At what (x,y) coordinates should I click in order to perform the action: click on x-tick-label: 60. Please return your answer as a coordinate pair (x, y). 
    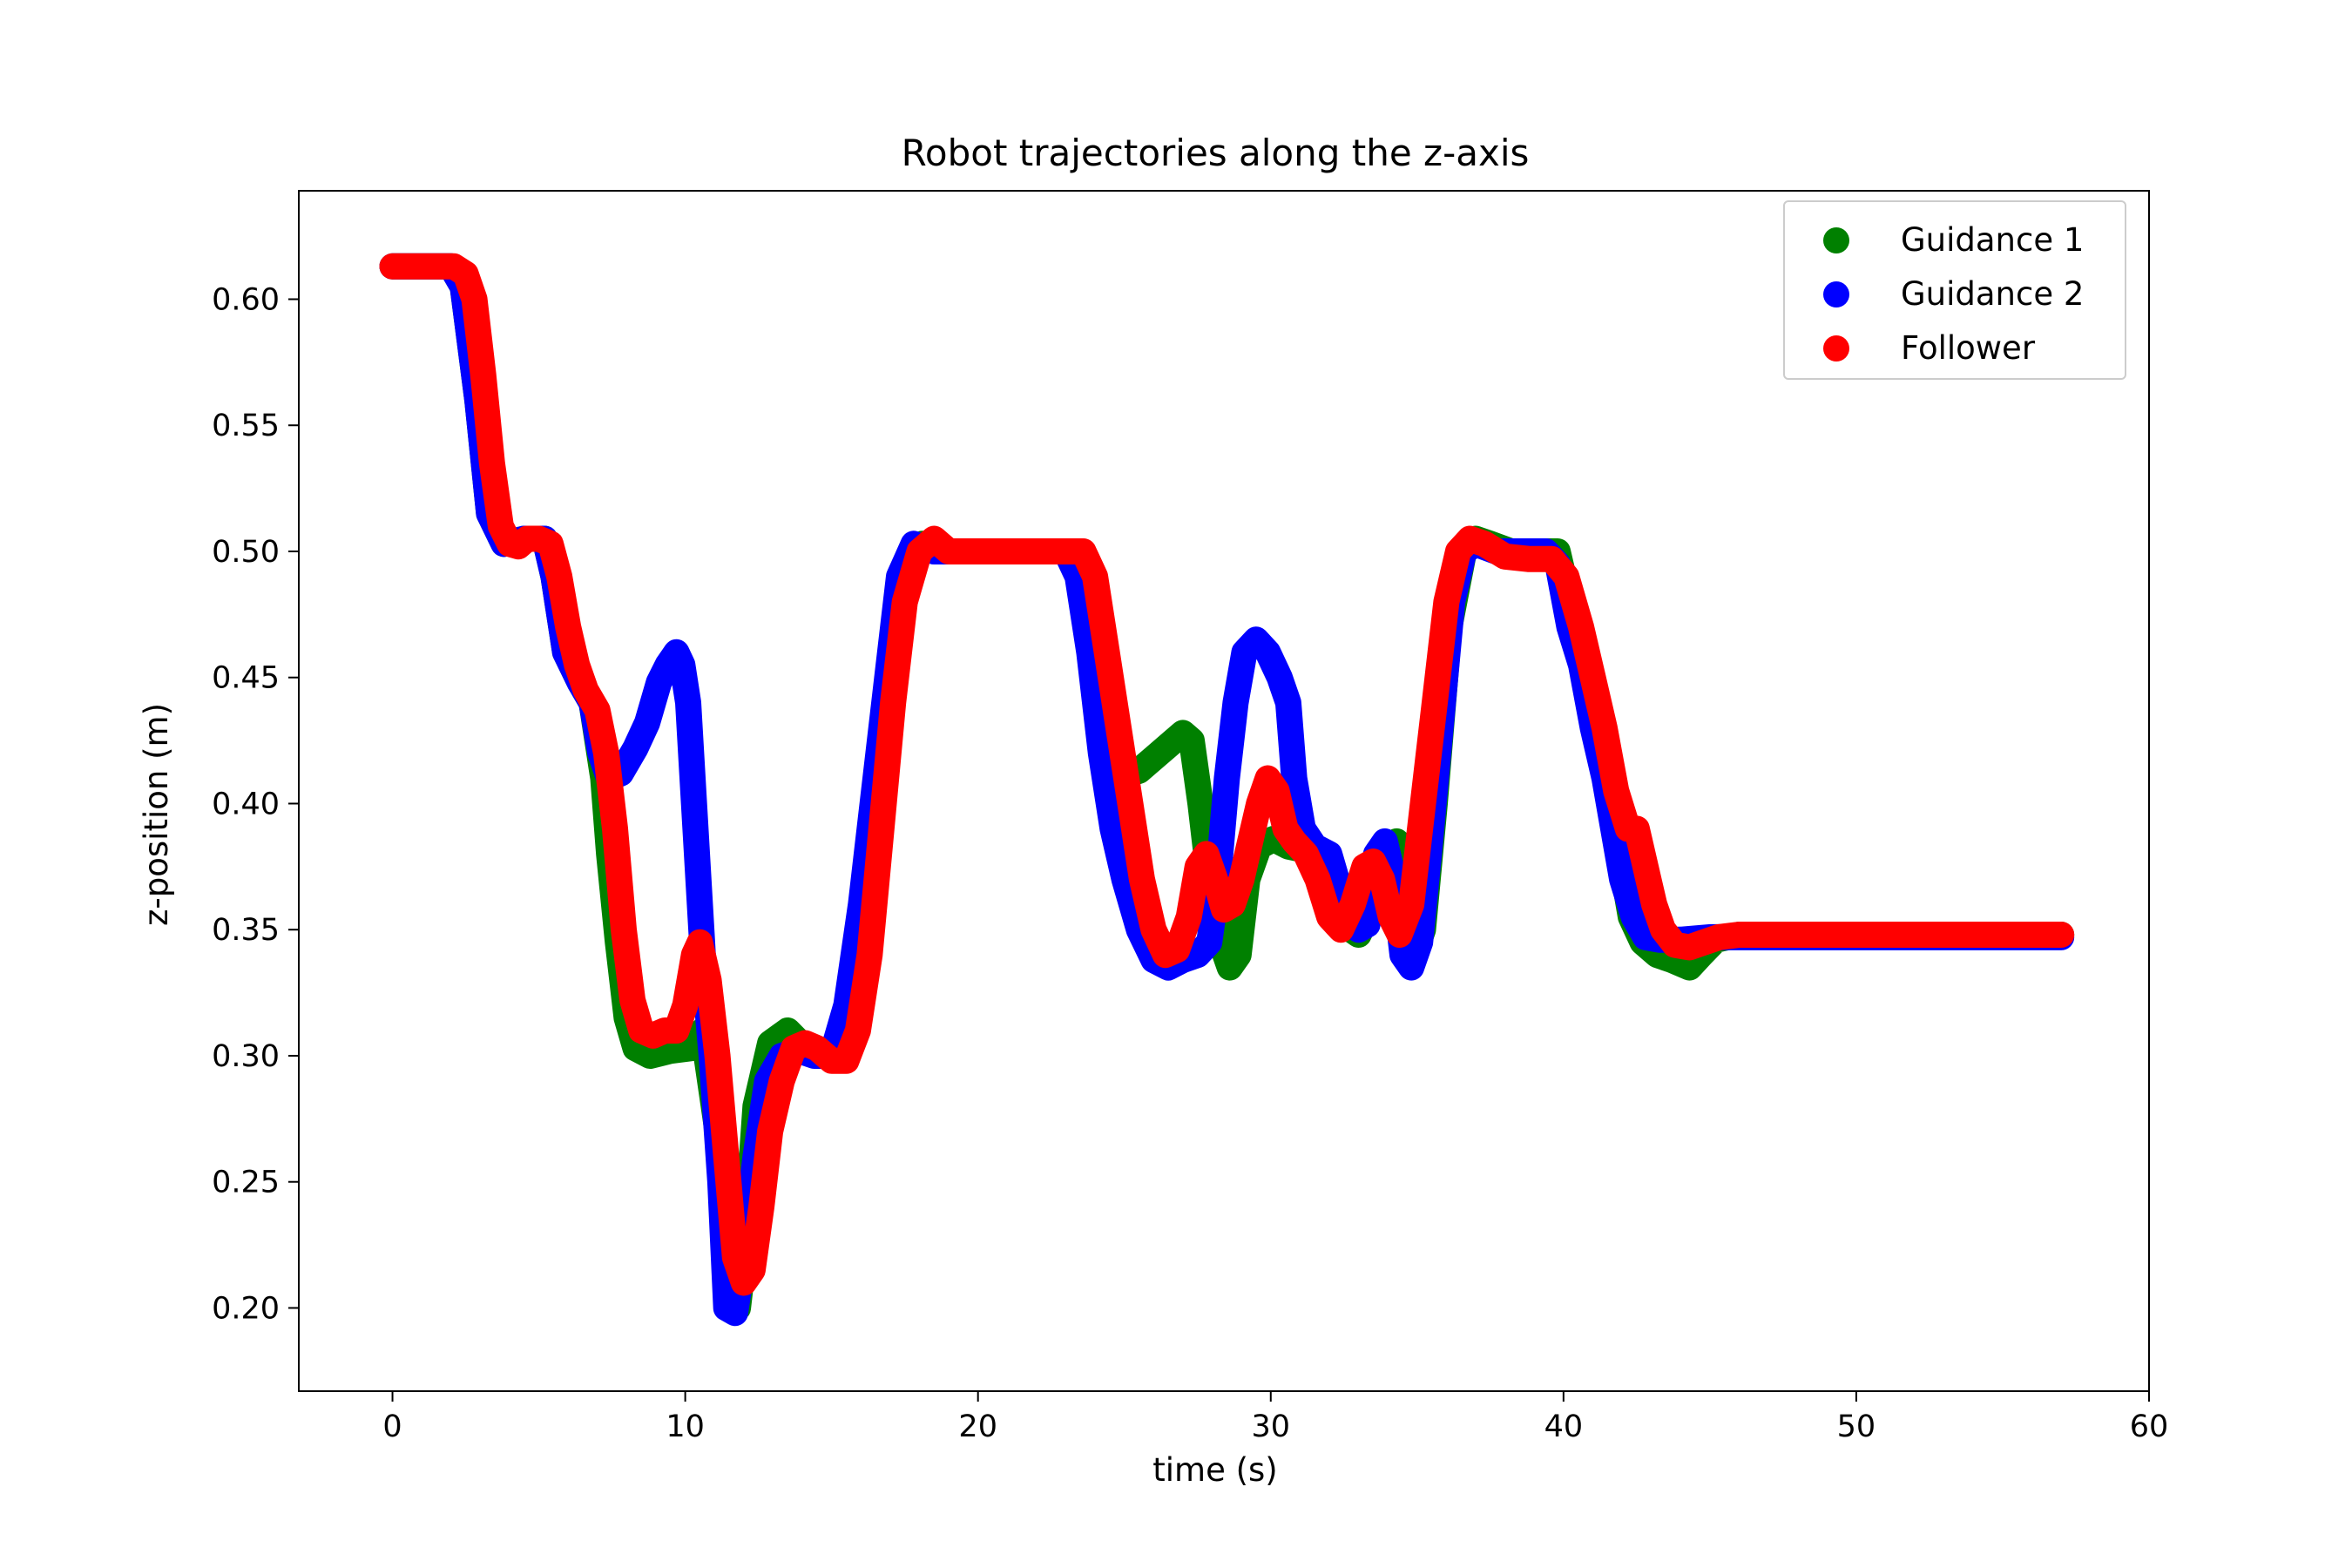
    Looking at the image, I should click on (2150, 1427).